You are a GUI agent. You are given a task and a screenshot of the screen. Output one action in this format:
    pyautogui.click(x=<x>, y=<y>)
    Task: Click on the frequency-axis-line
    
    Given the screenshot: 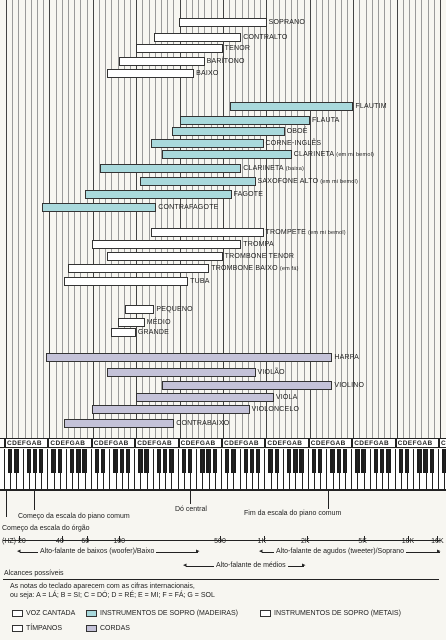 What is the action you would take?
    pyautogui.click(x=222, y=540)
    